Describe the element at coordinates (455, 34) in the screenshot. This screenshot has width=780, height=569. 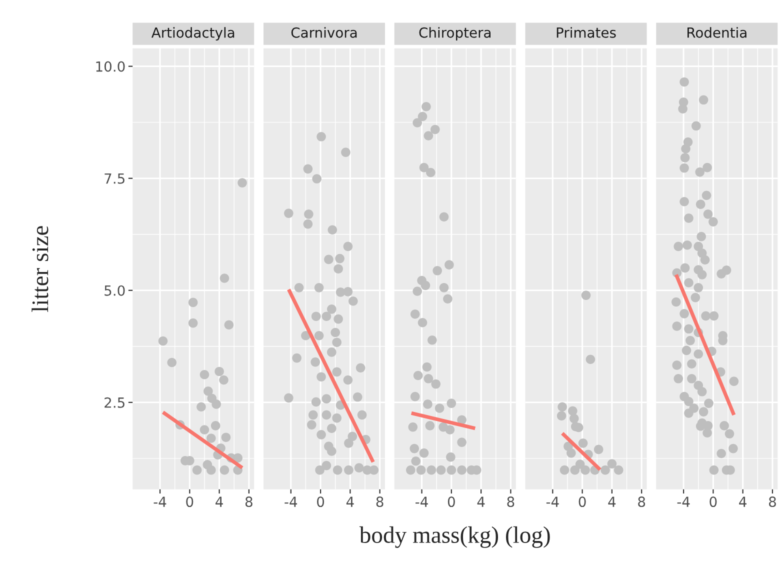
I see `chart-title: Chiroptera` at that location.